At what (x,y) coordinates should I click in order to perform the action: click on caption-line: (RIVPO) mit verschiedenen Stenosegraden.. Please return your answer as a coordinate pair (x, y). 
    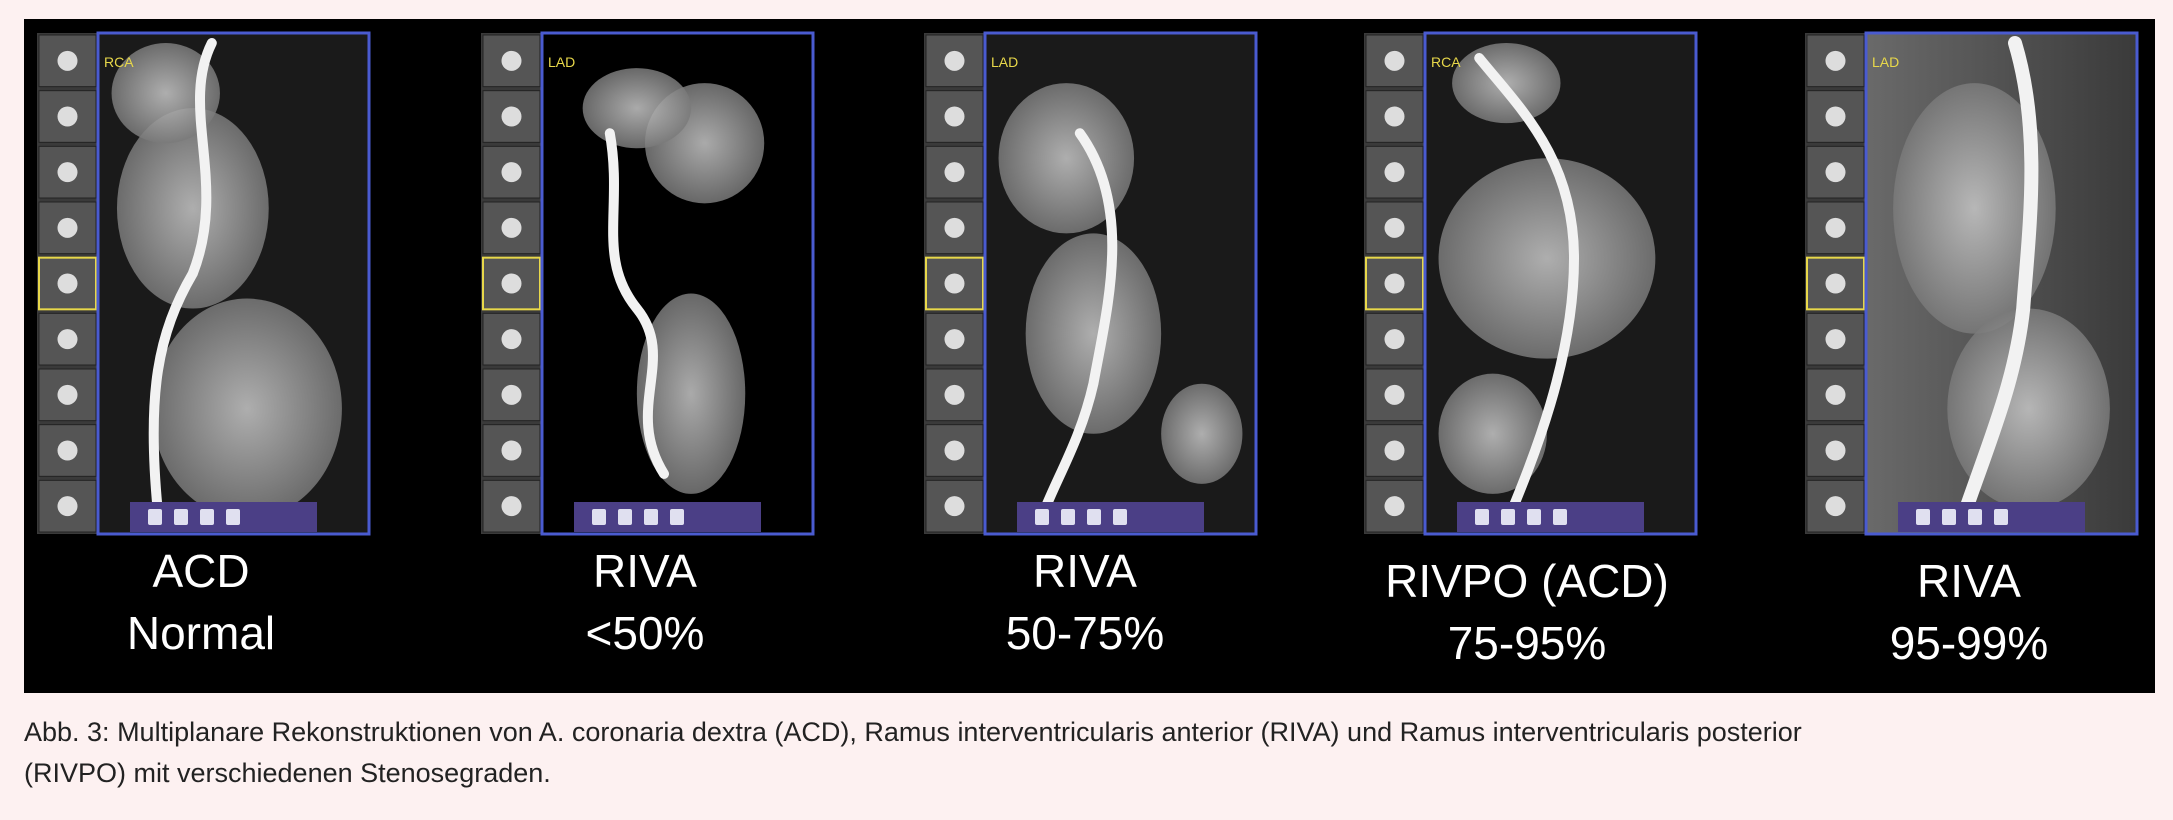
    Looking at the image, I should click on (287, 773).